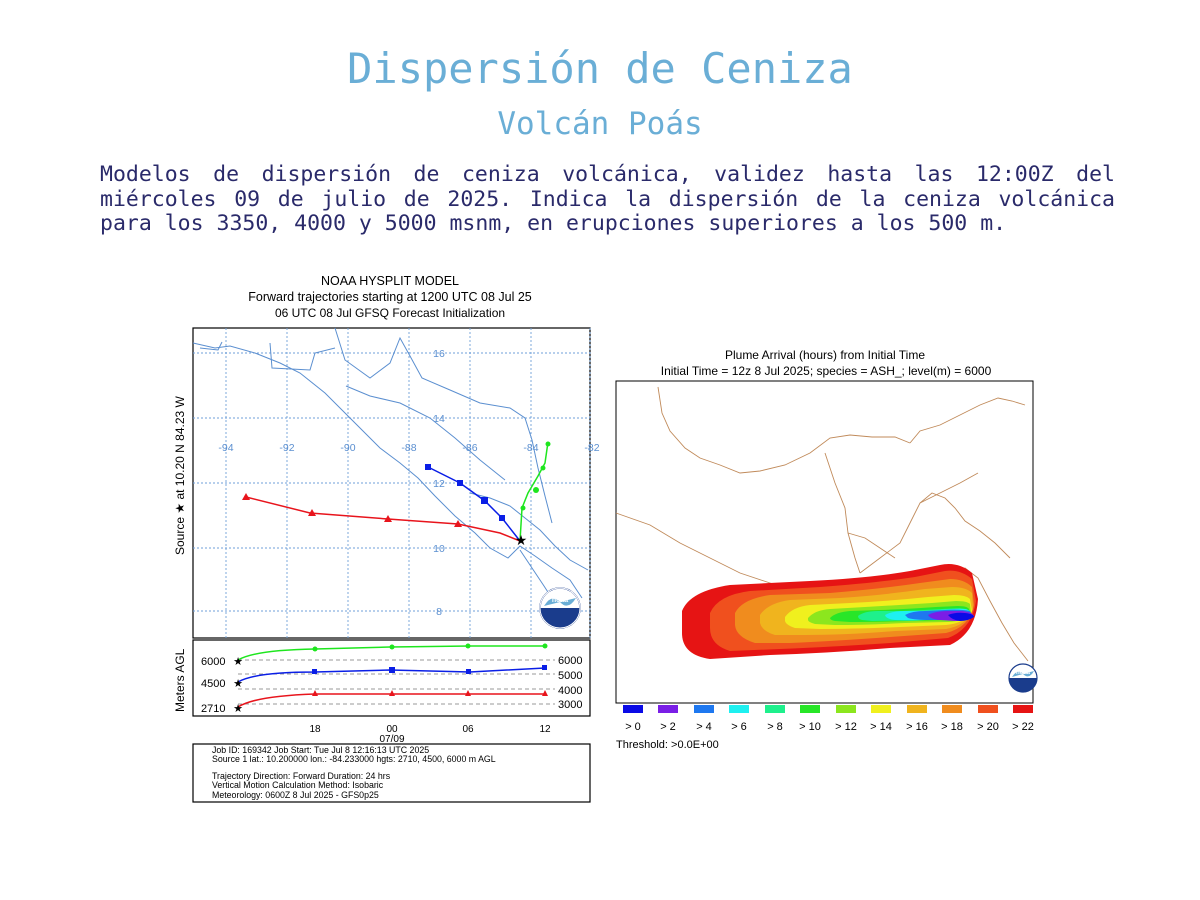  I want to click on page-subtitle: Volcán Poás, so click(600, 124).